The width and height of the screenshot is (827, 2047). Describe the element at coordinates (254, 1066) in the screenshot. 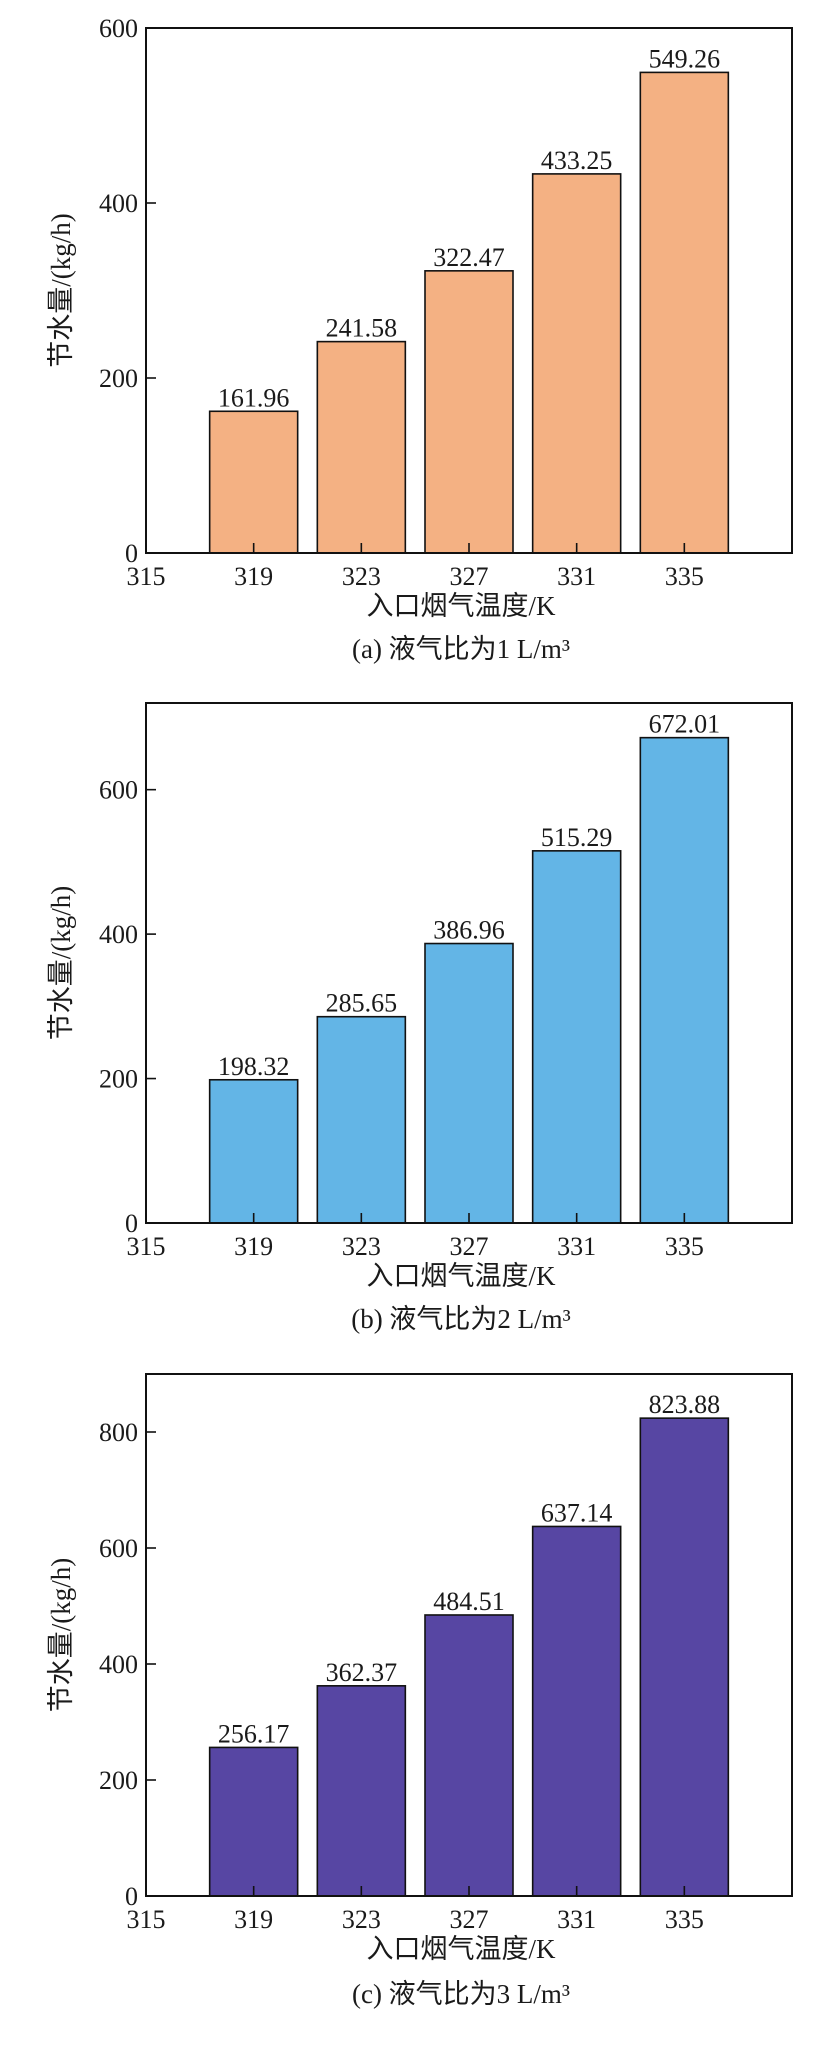

I see `data-label: 198.32` at that location.